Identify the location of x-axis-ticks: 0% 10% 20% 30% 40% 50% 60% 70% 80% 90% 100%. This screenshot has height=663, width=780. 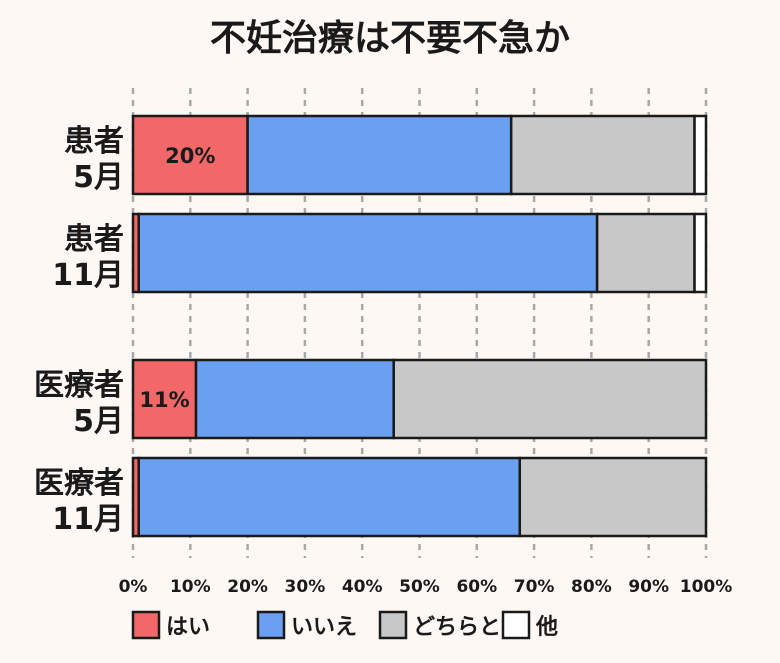
(426, 587).